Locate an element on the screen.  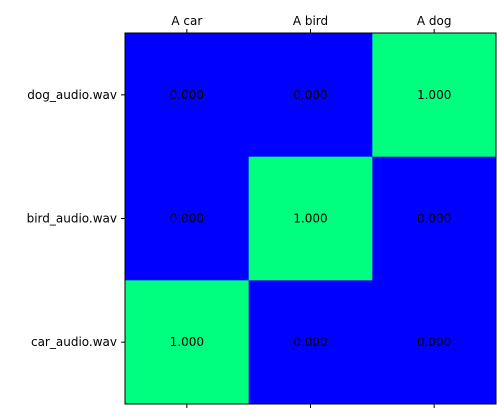
x-tick-label: A car is located at coordinates (186, 21).